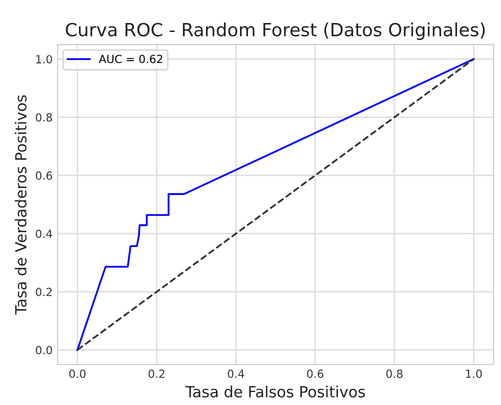 Image resolution: width=501 pixels, height=405 pixels. What do you see at coordinates (474, 374) in the screenshot?
I see `x-tick-label: 1.0` at bounding box center [474, 374].